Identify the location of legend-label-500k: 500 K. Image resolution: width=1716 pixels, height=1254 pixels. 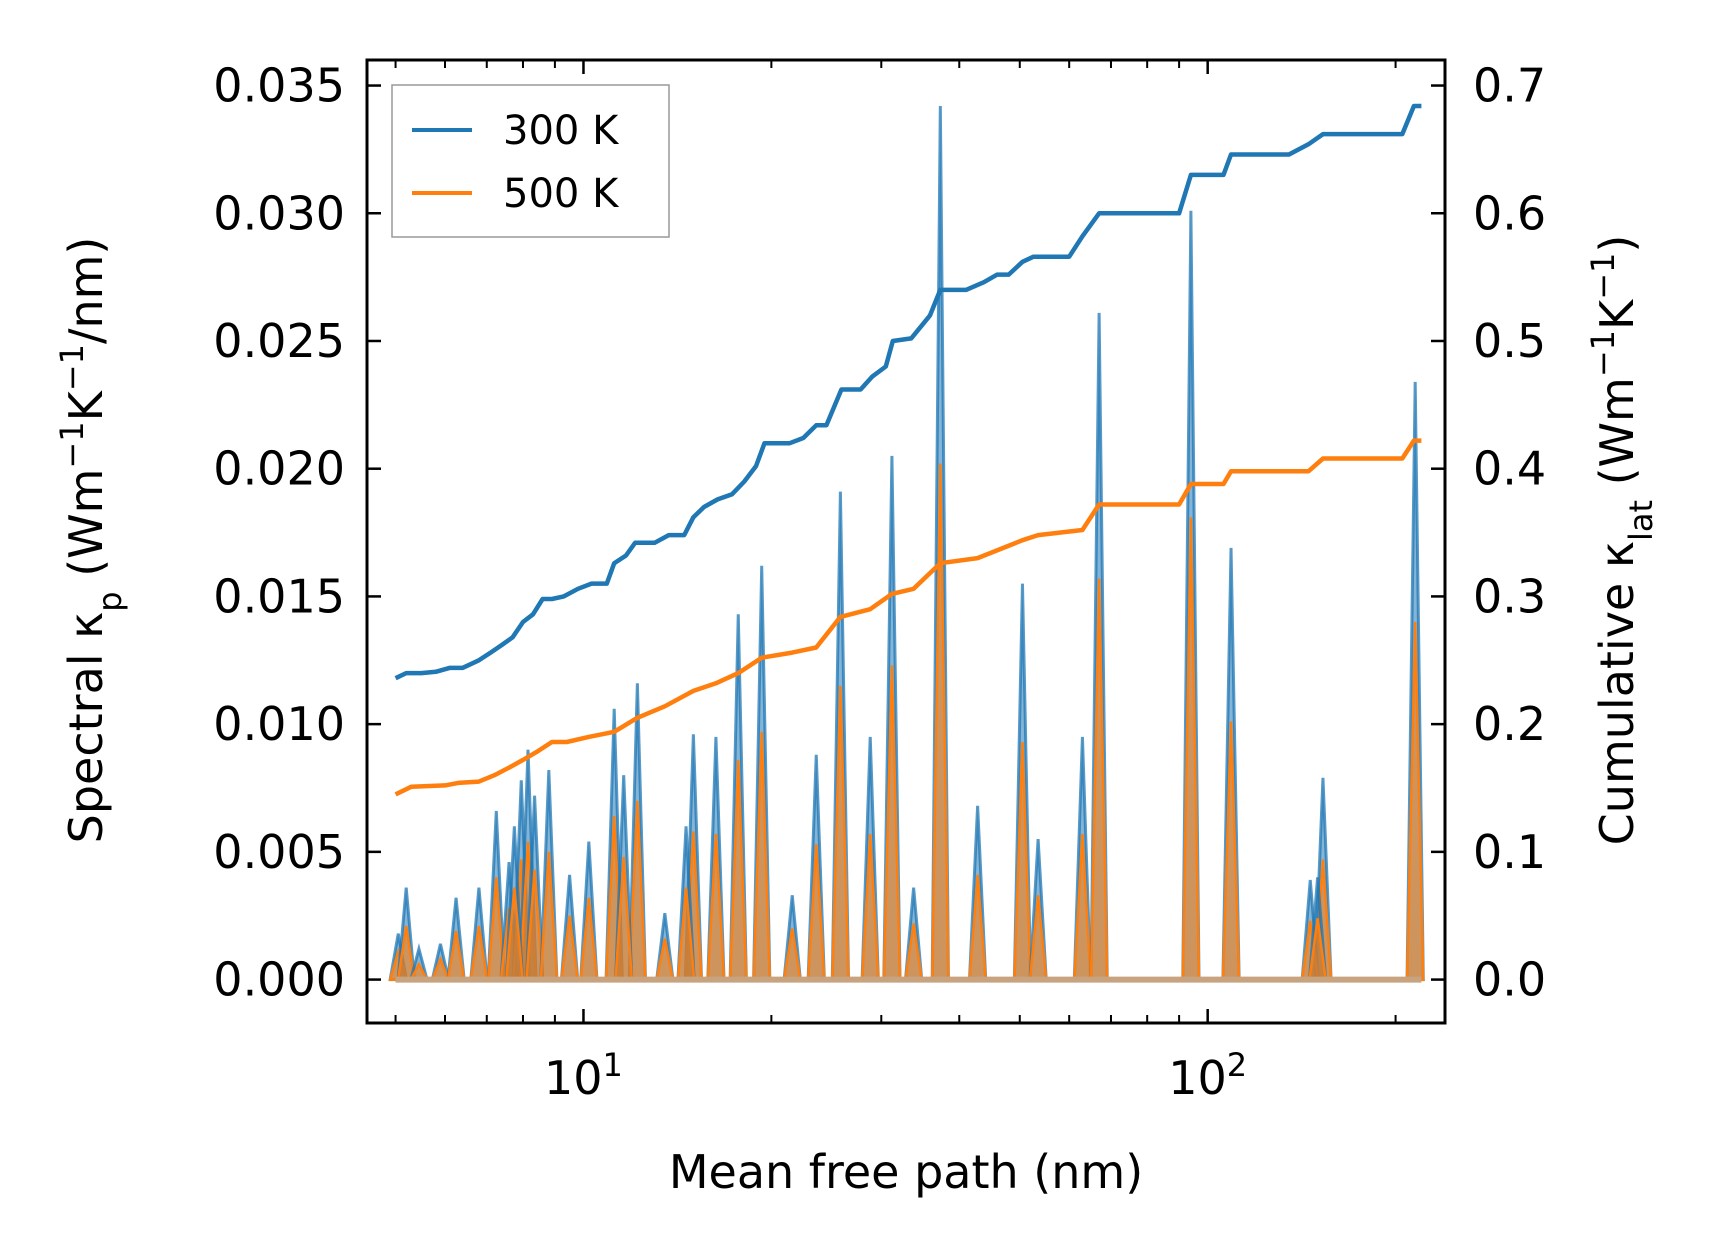
(561, 194).